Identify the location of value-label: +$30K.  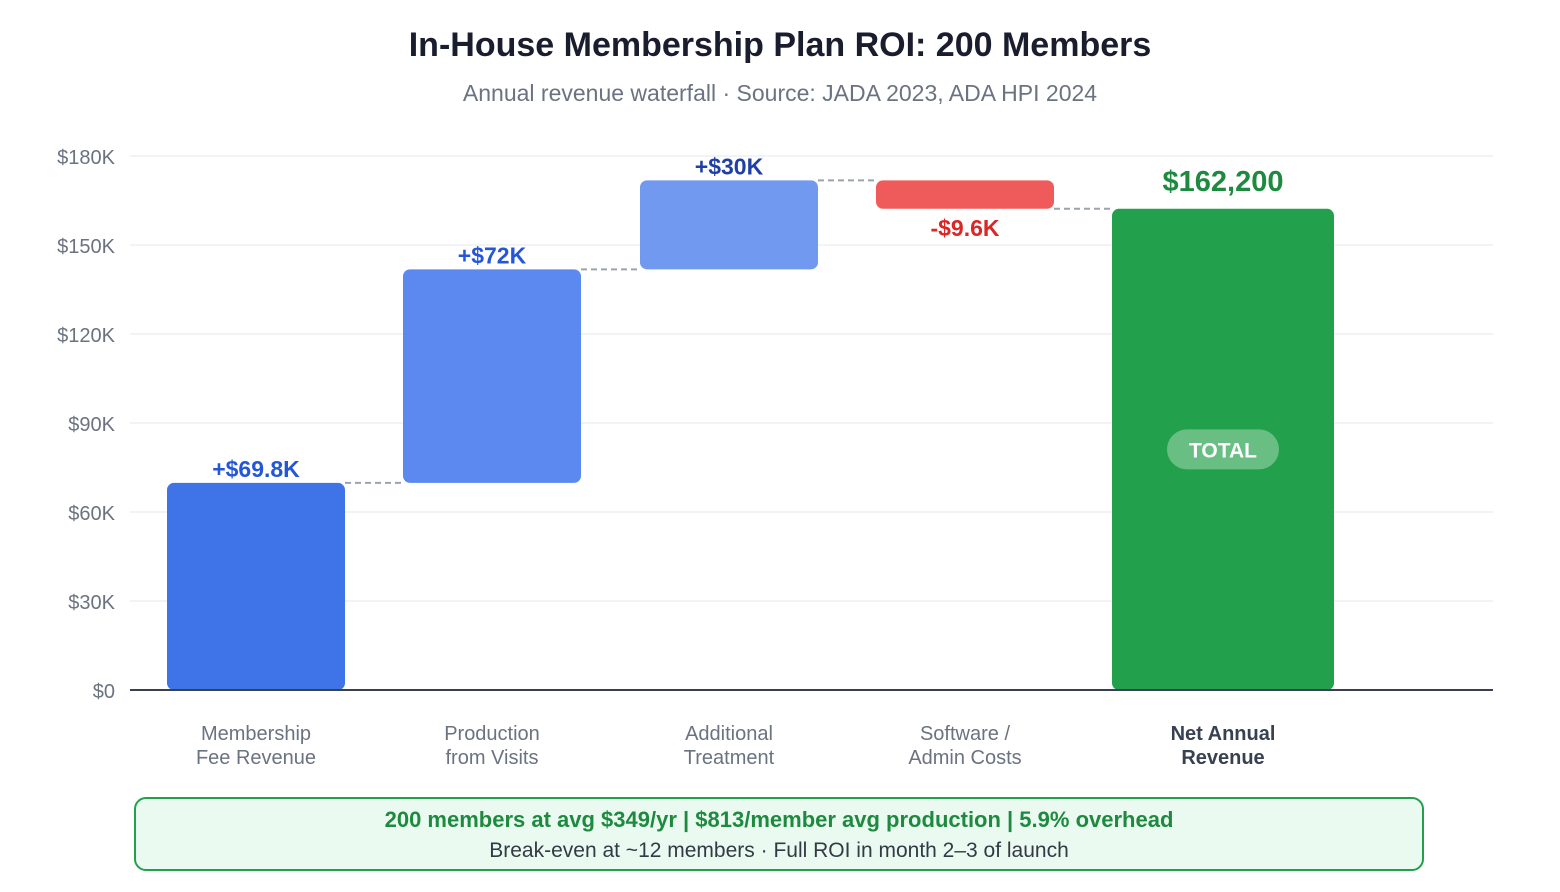
(729, 166).